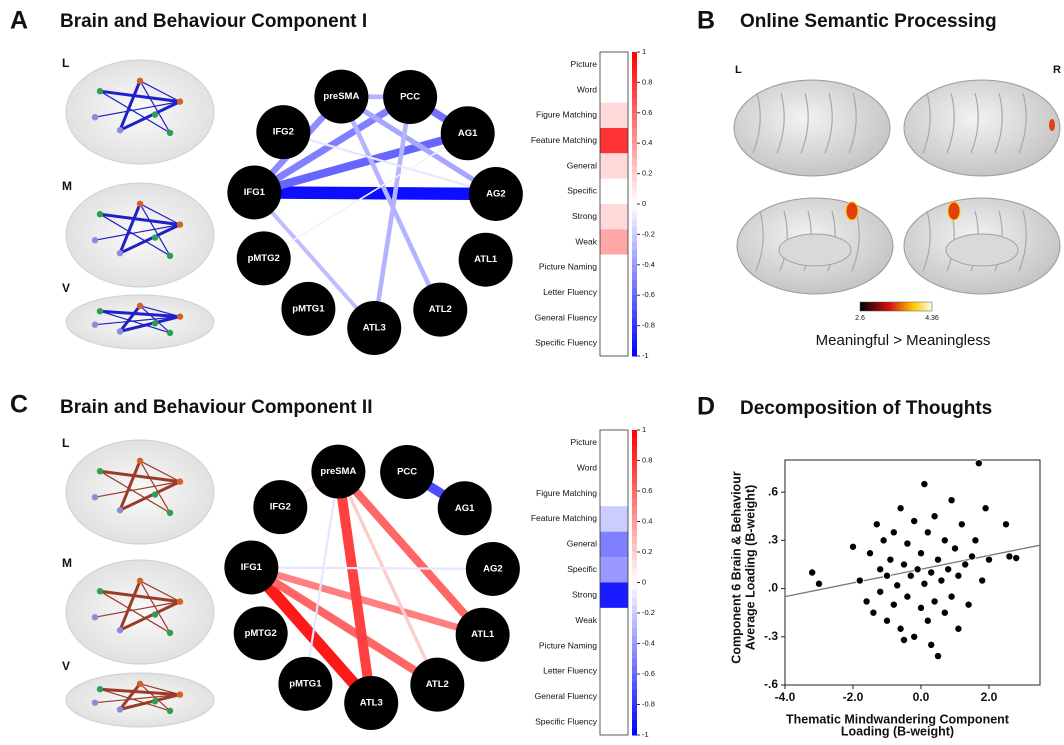 The height and width of the screenshot is (745, 1064). Describe the element at coordinates (338, 471) in the screenshot. I see `node-label: preSMA` at that location.